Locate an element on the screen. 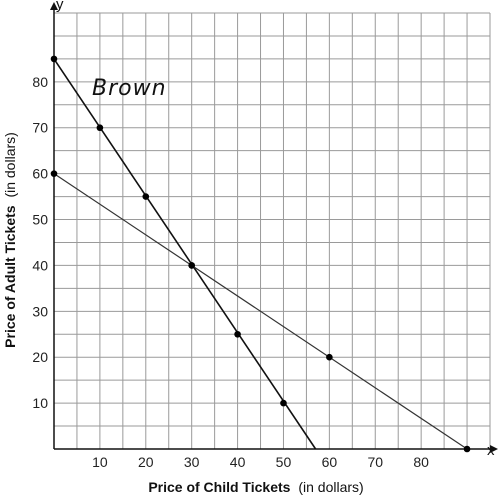 Image resolution: width=502 pixels, height=496 pixels. y-axis-title: Price of Adult Tickets (in dollars) is located at coordinates (10, 240).